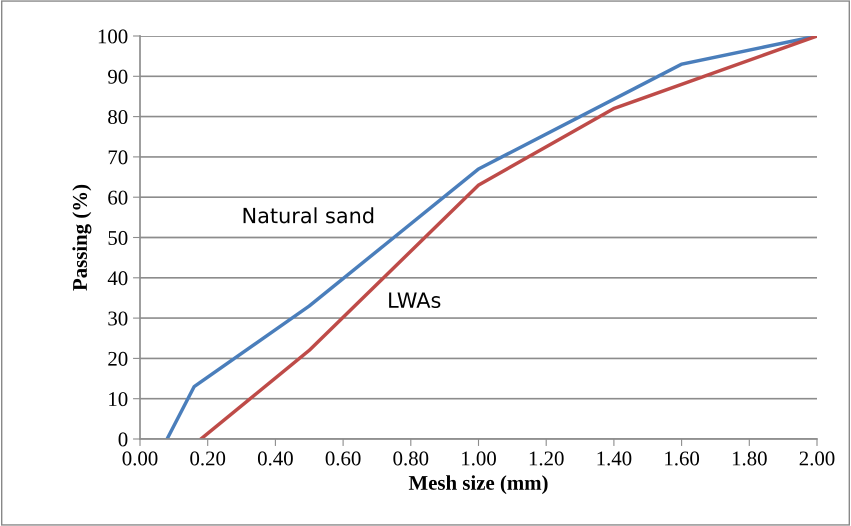 The height and width of the screenshot is (526, 851). Describe the element at coordinates (118, 237) in the screenshot. I see `y-tick-label: 50` at that location.